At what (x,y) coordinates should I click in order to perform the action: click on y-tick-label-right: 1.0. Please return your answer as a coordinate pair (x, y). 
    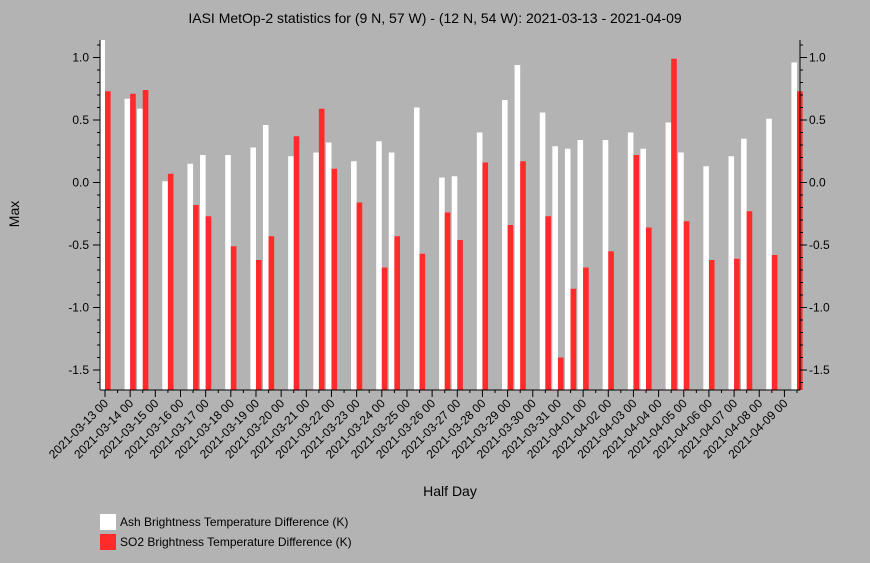
    Looking at the image, I should click on (817, 58).